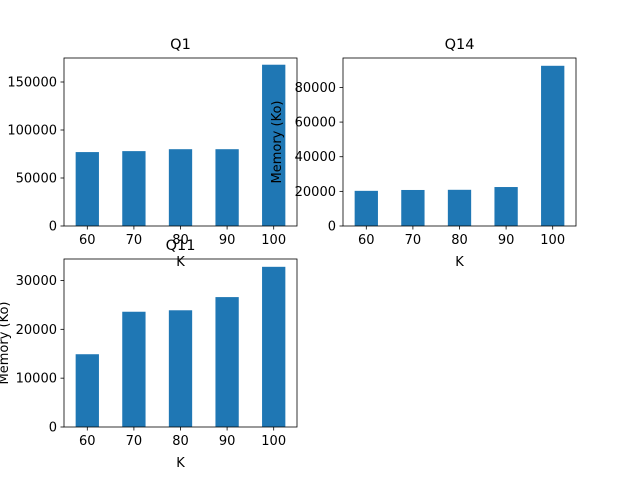  What do you see at coordinates (36, 379) in the screenshot?
I see `y-tick-label: 10000` at bounding box center [36, 379].